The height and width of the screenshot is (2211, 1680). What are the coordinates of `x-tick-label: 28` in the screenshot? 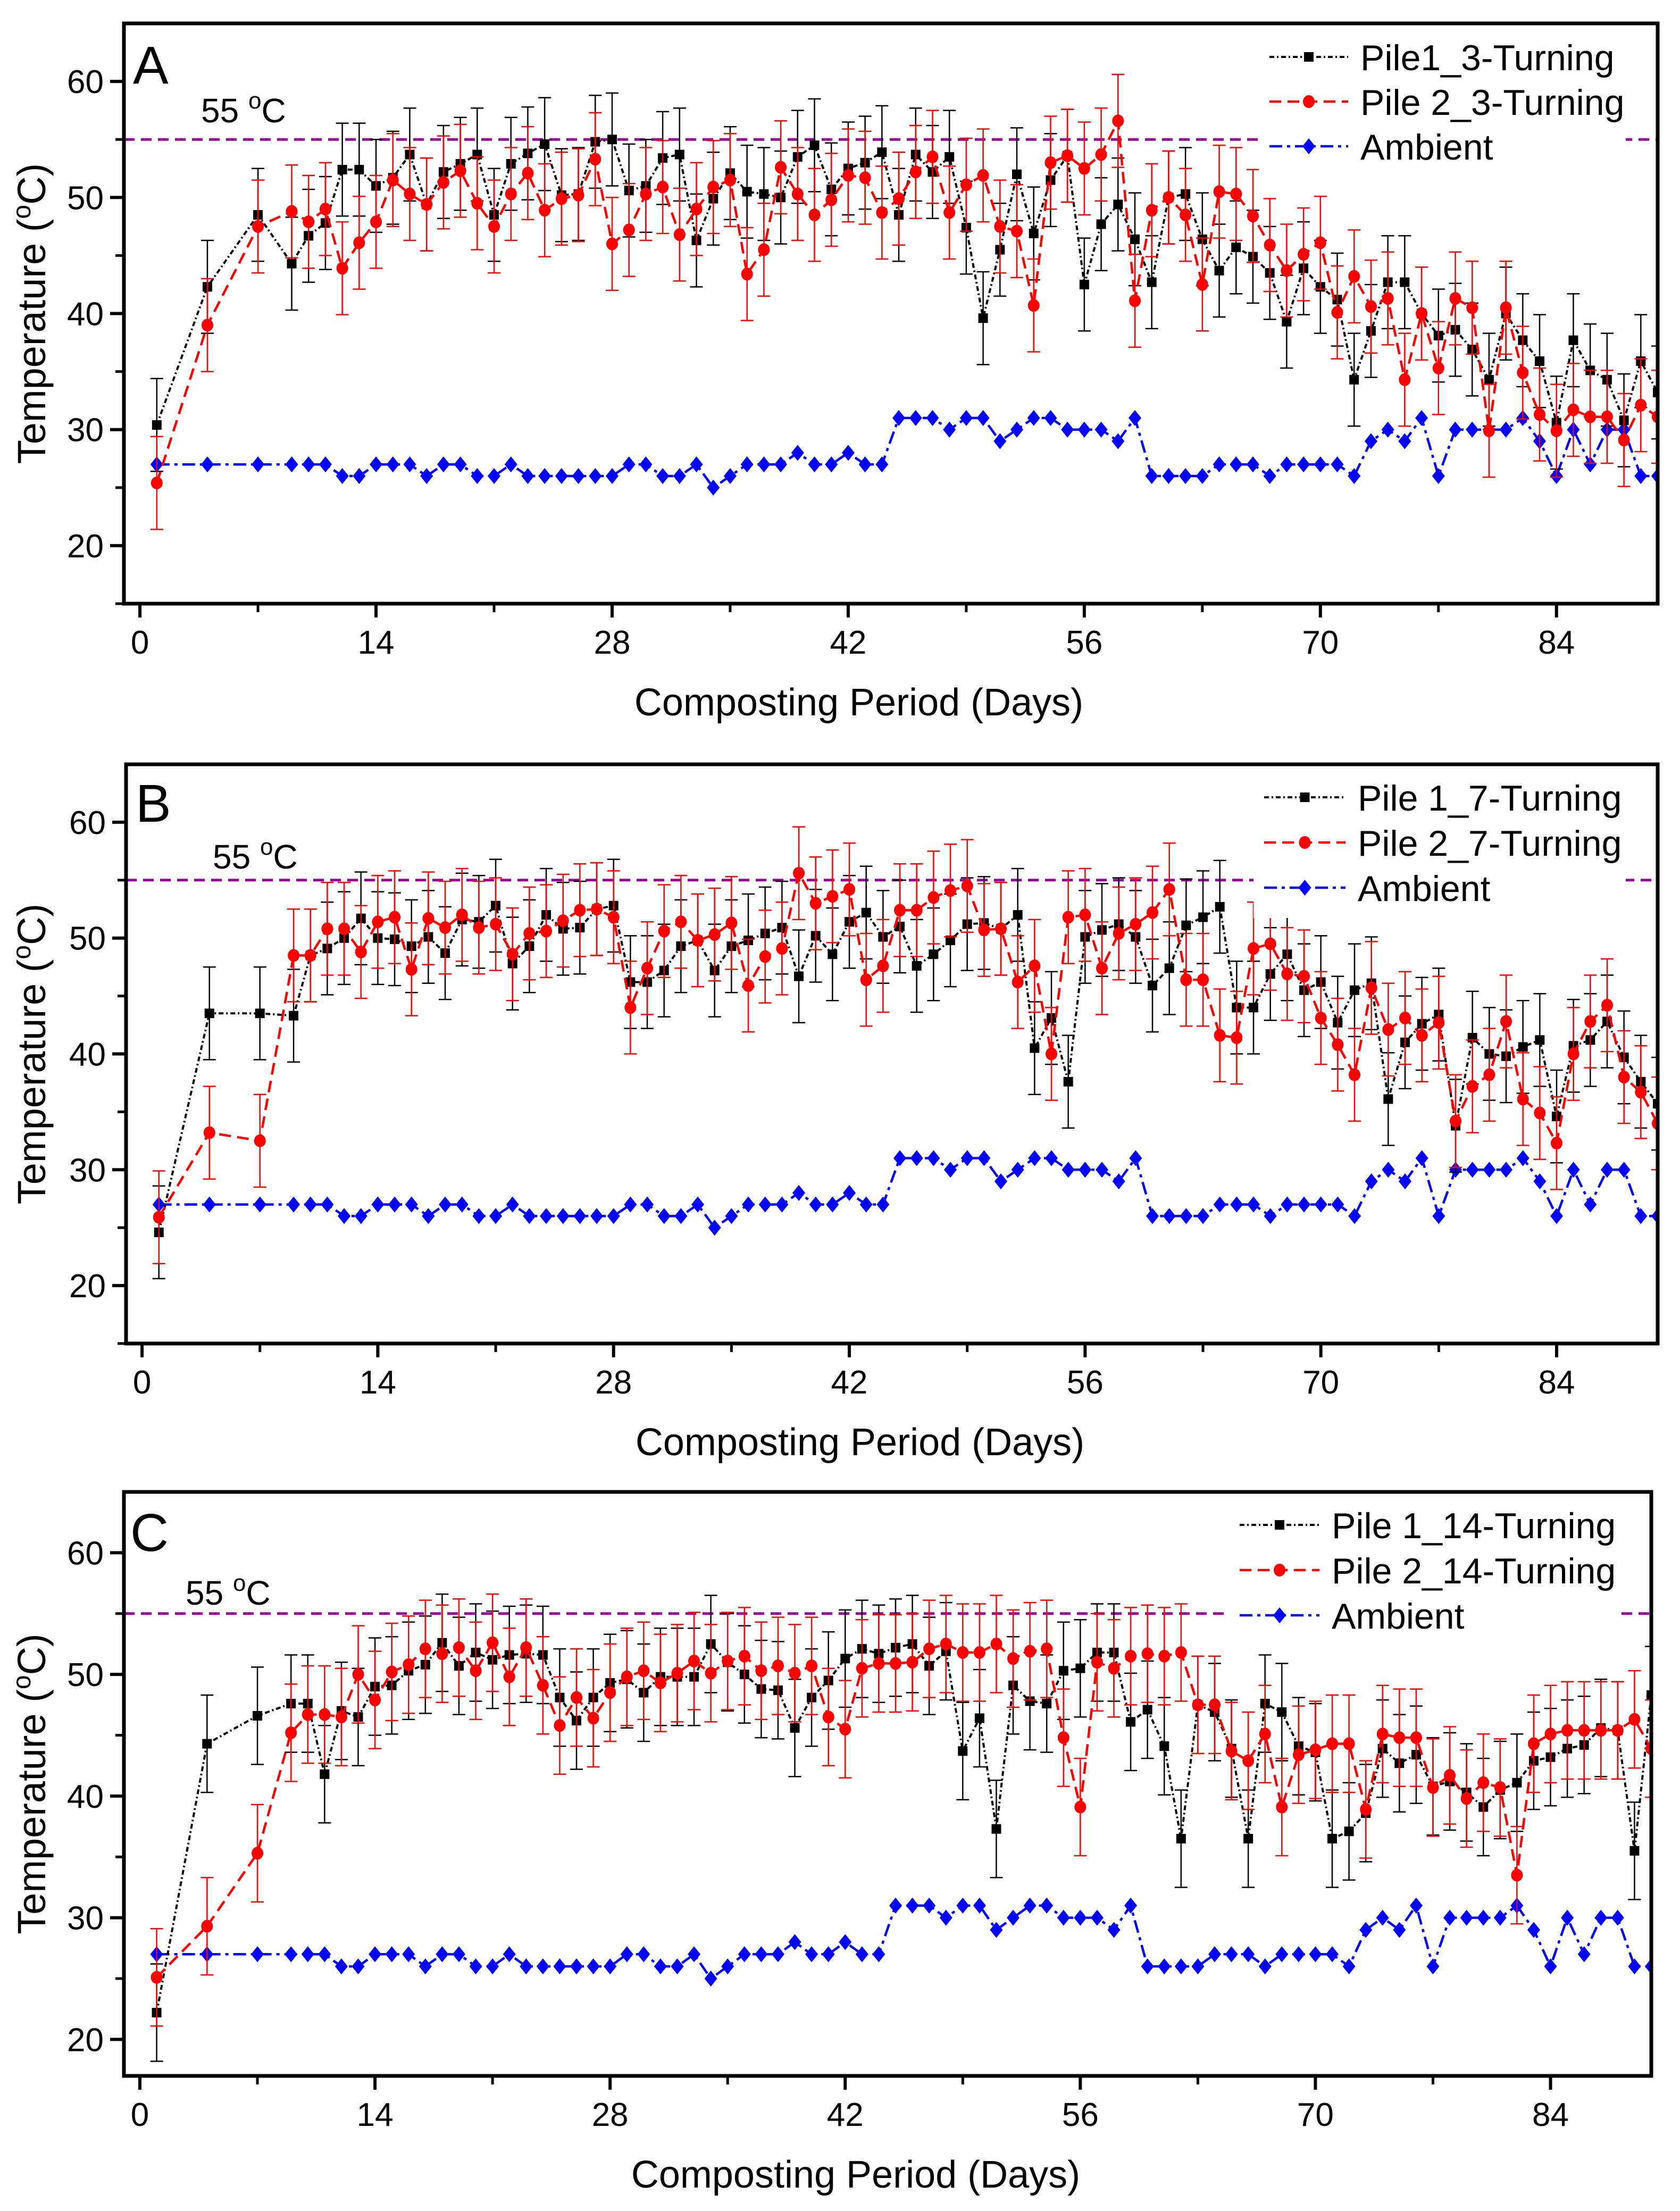 It's located at (612, 642).